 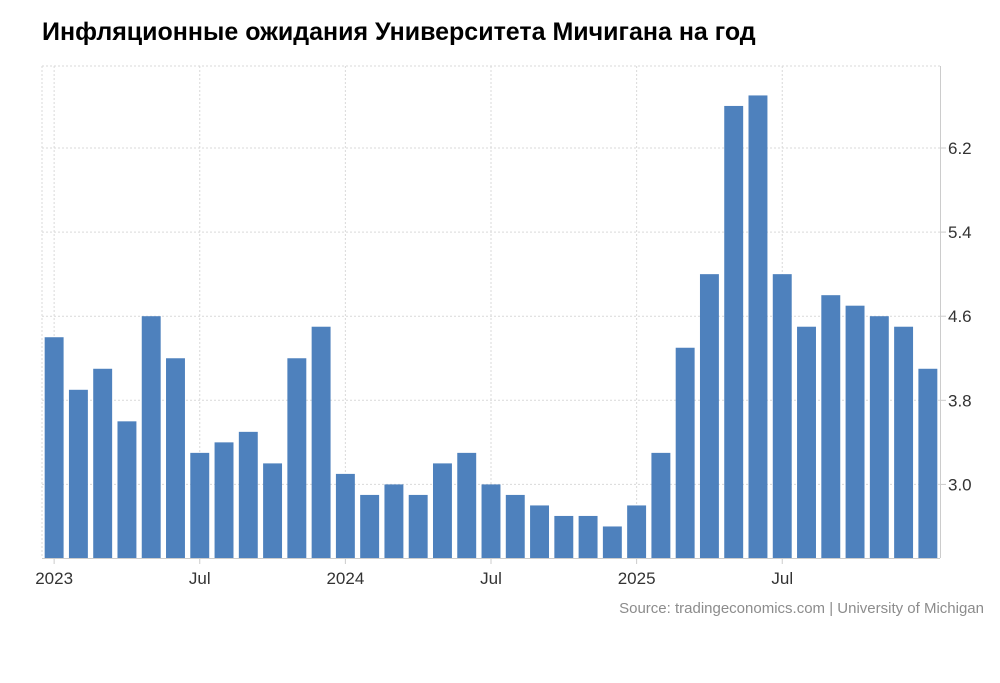 What do you see at coordinates (960, 148) in the screenshot?
I see `y-tick-label: 6.2` at bounding box center [960, 148].